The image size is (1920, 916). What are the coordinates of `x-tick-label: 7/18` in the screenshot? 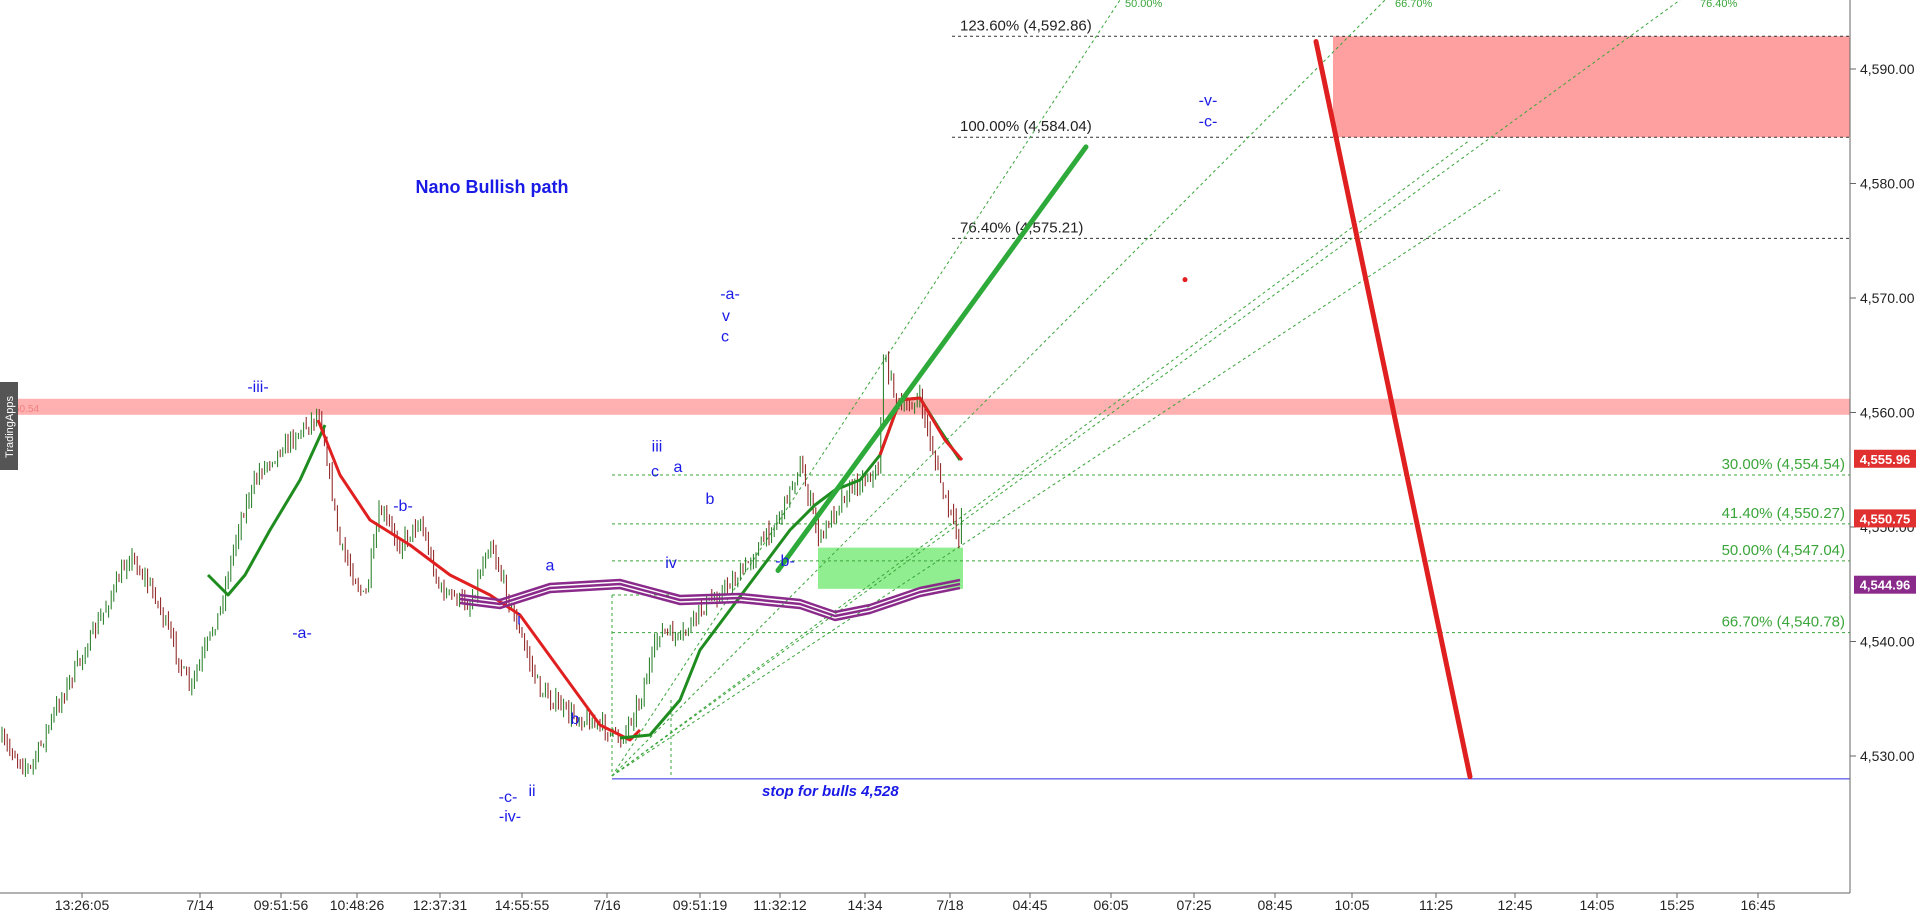 It's located at (949, 905).